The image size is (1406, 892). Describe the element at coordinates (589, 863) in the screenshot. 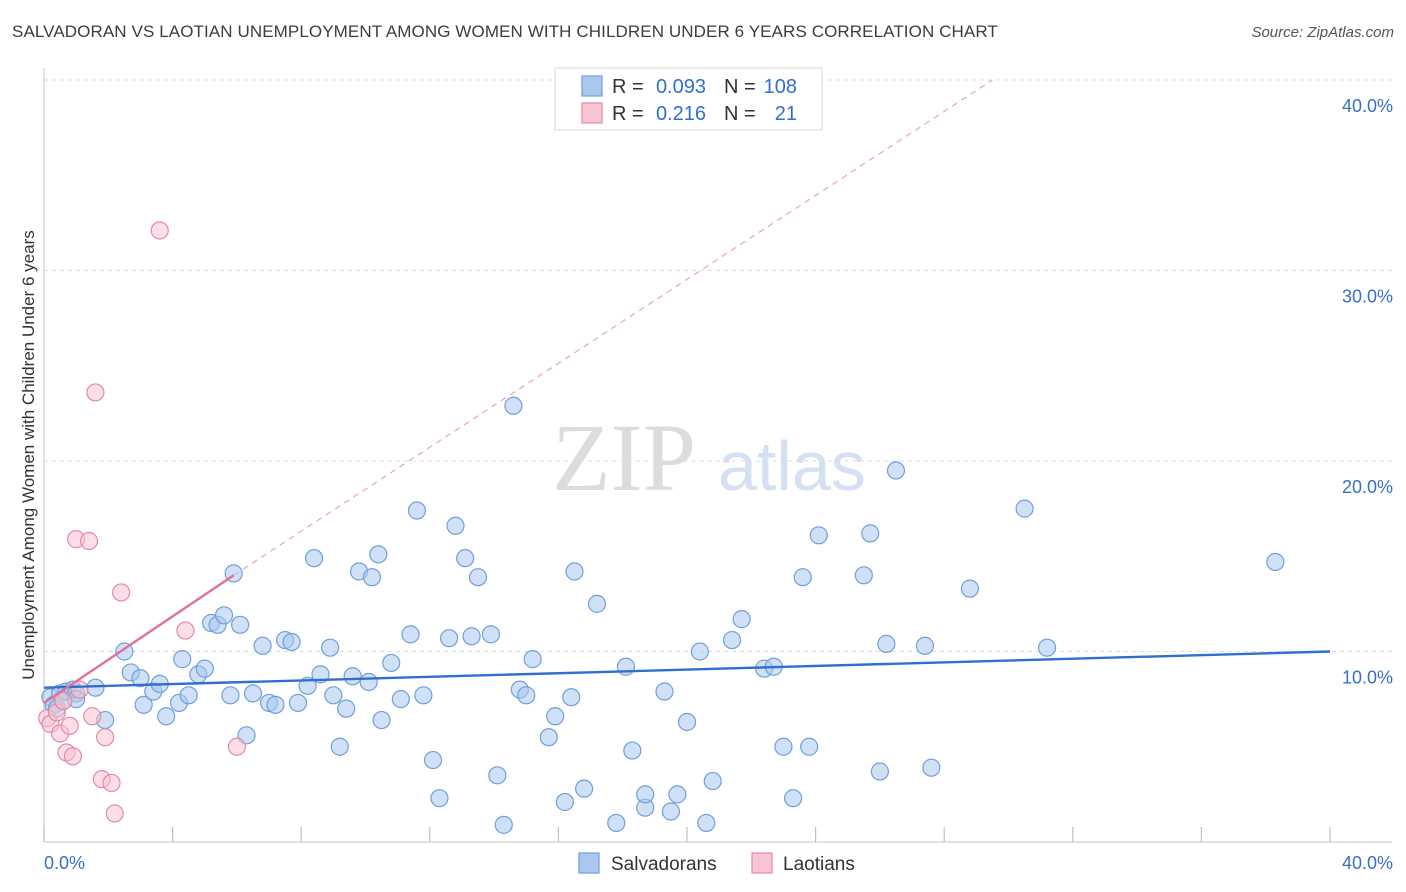

I see `bottom-legend-swatch-salvadorans` at that location.